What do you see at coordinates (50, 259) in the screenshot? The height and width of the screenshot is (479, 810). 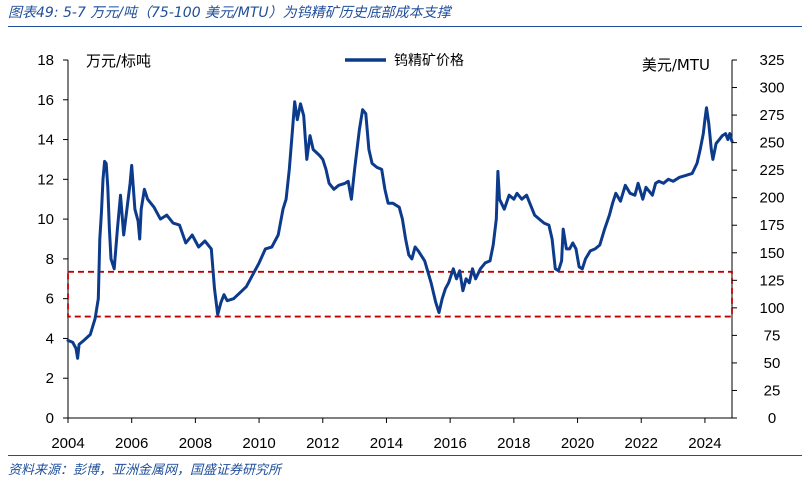 I see `y-tick-left-label: 8` at bounding box center [50, 259].